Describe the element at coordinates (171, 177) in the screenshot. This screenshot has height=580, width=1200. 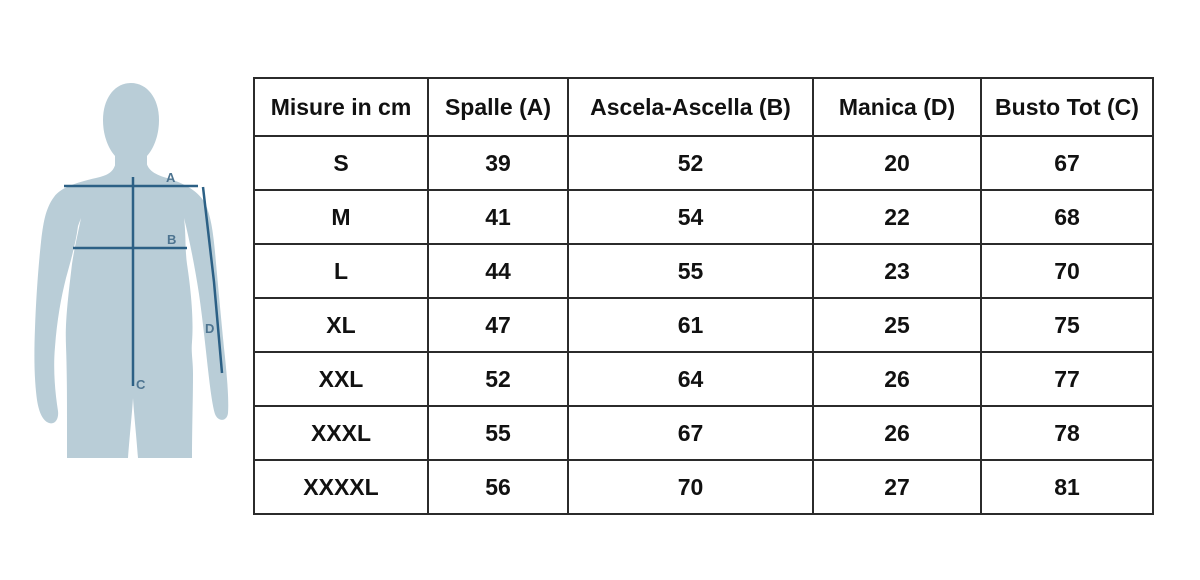
I see `label-a: A` at that location.